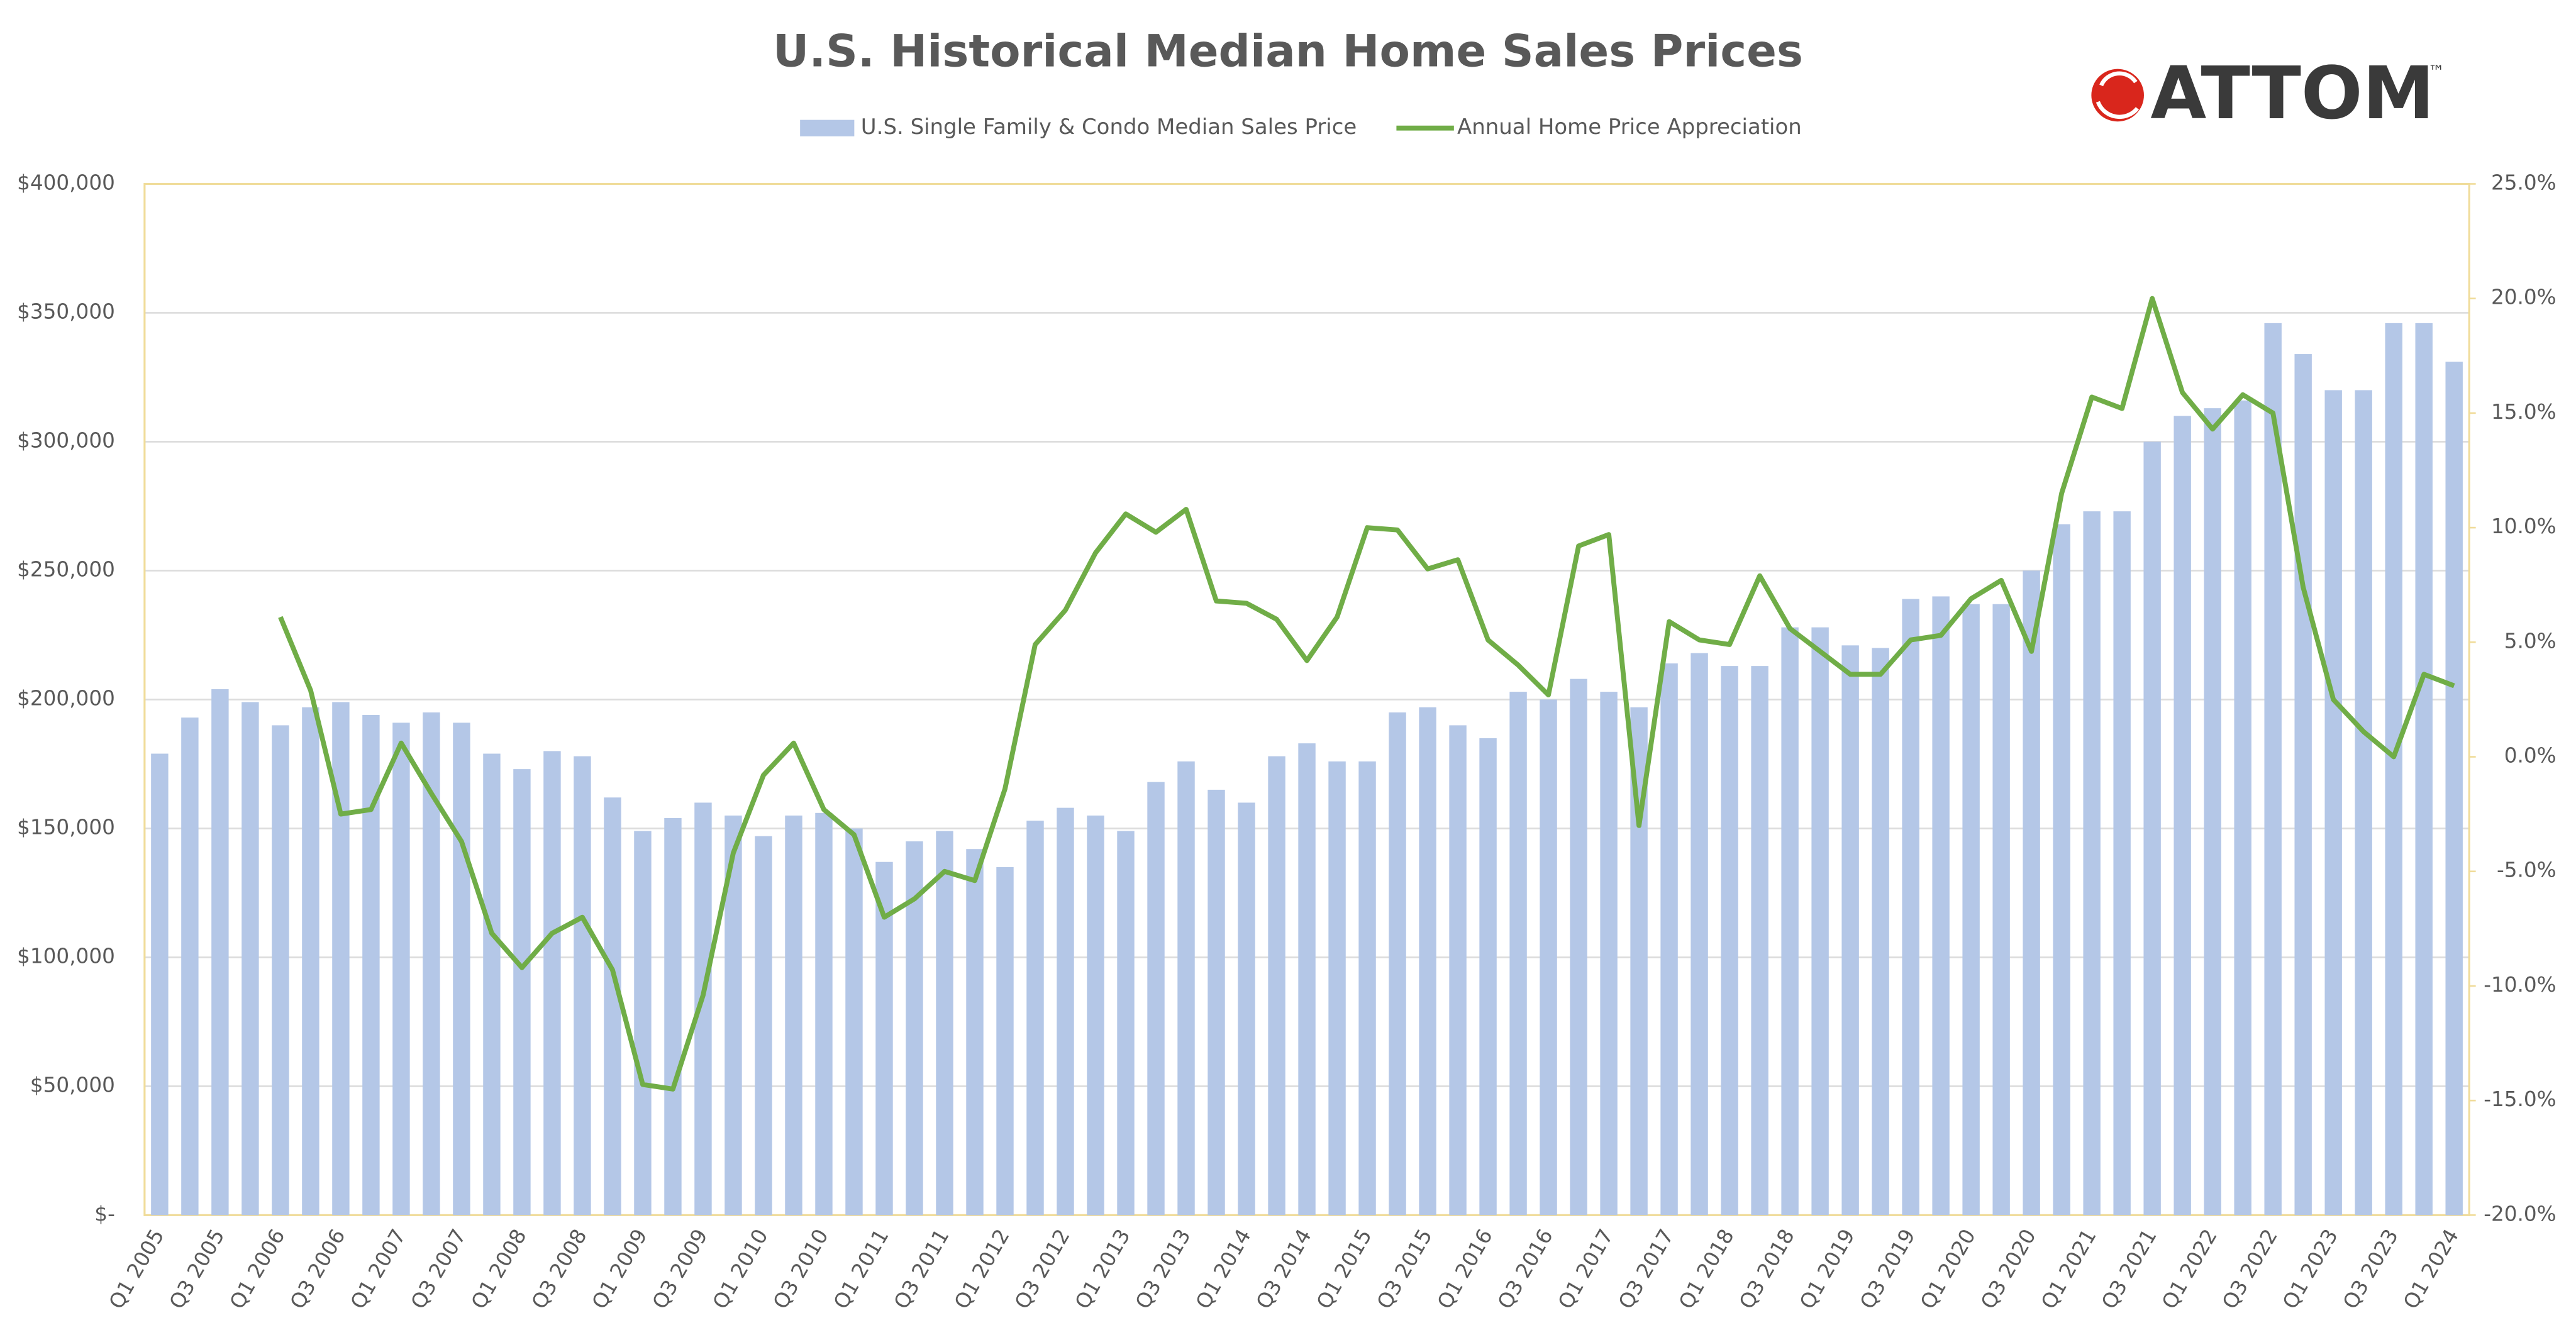  What do you see at coordinates (1042, 1269) in the screenshot?
I see `x-tick-label: Q3 2012` at bounding box center [1042, 1269].